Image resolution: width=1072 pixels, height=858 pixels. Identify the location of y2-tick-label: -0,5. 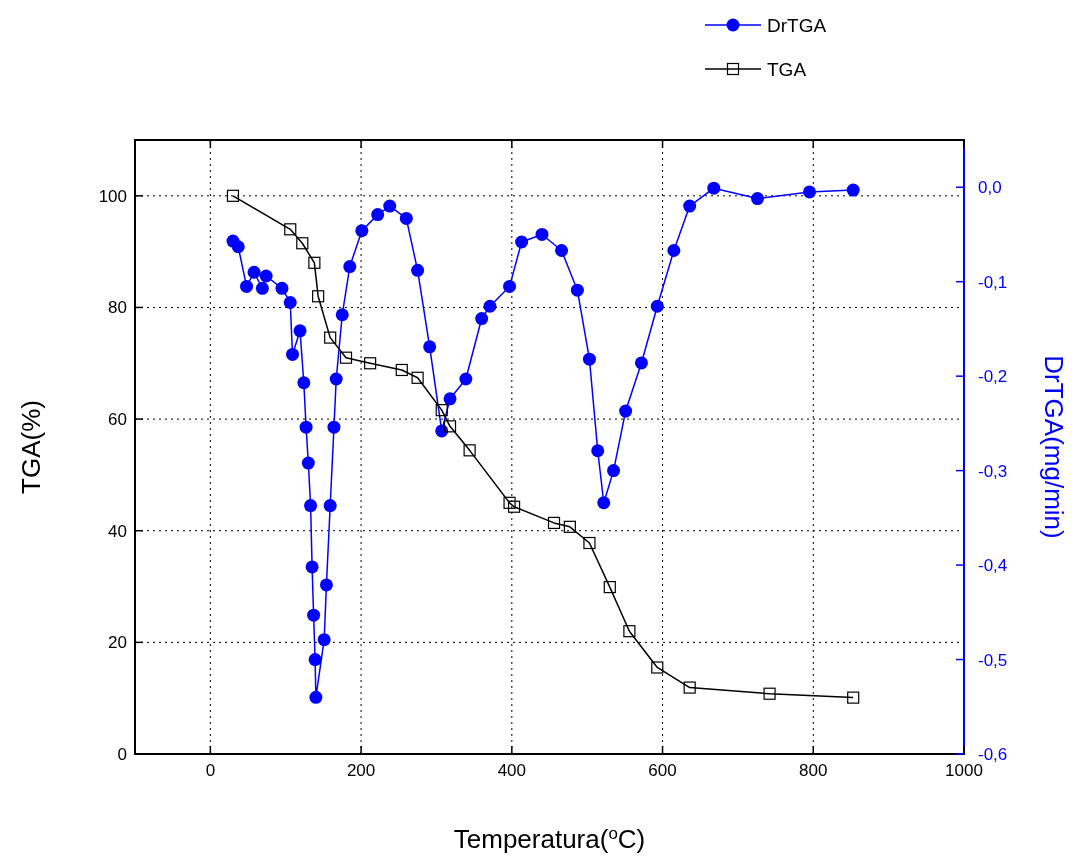
(993, 660).